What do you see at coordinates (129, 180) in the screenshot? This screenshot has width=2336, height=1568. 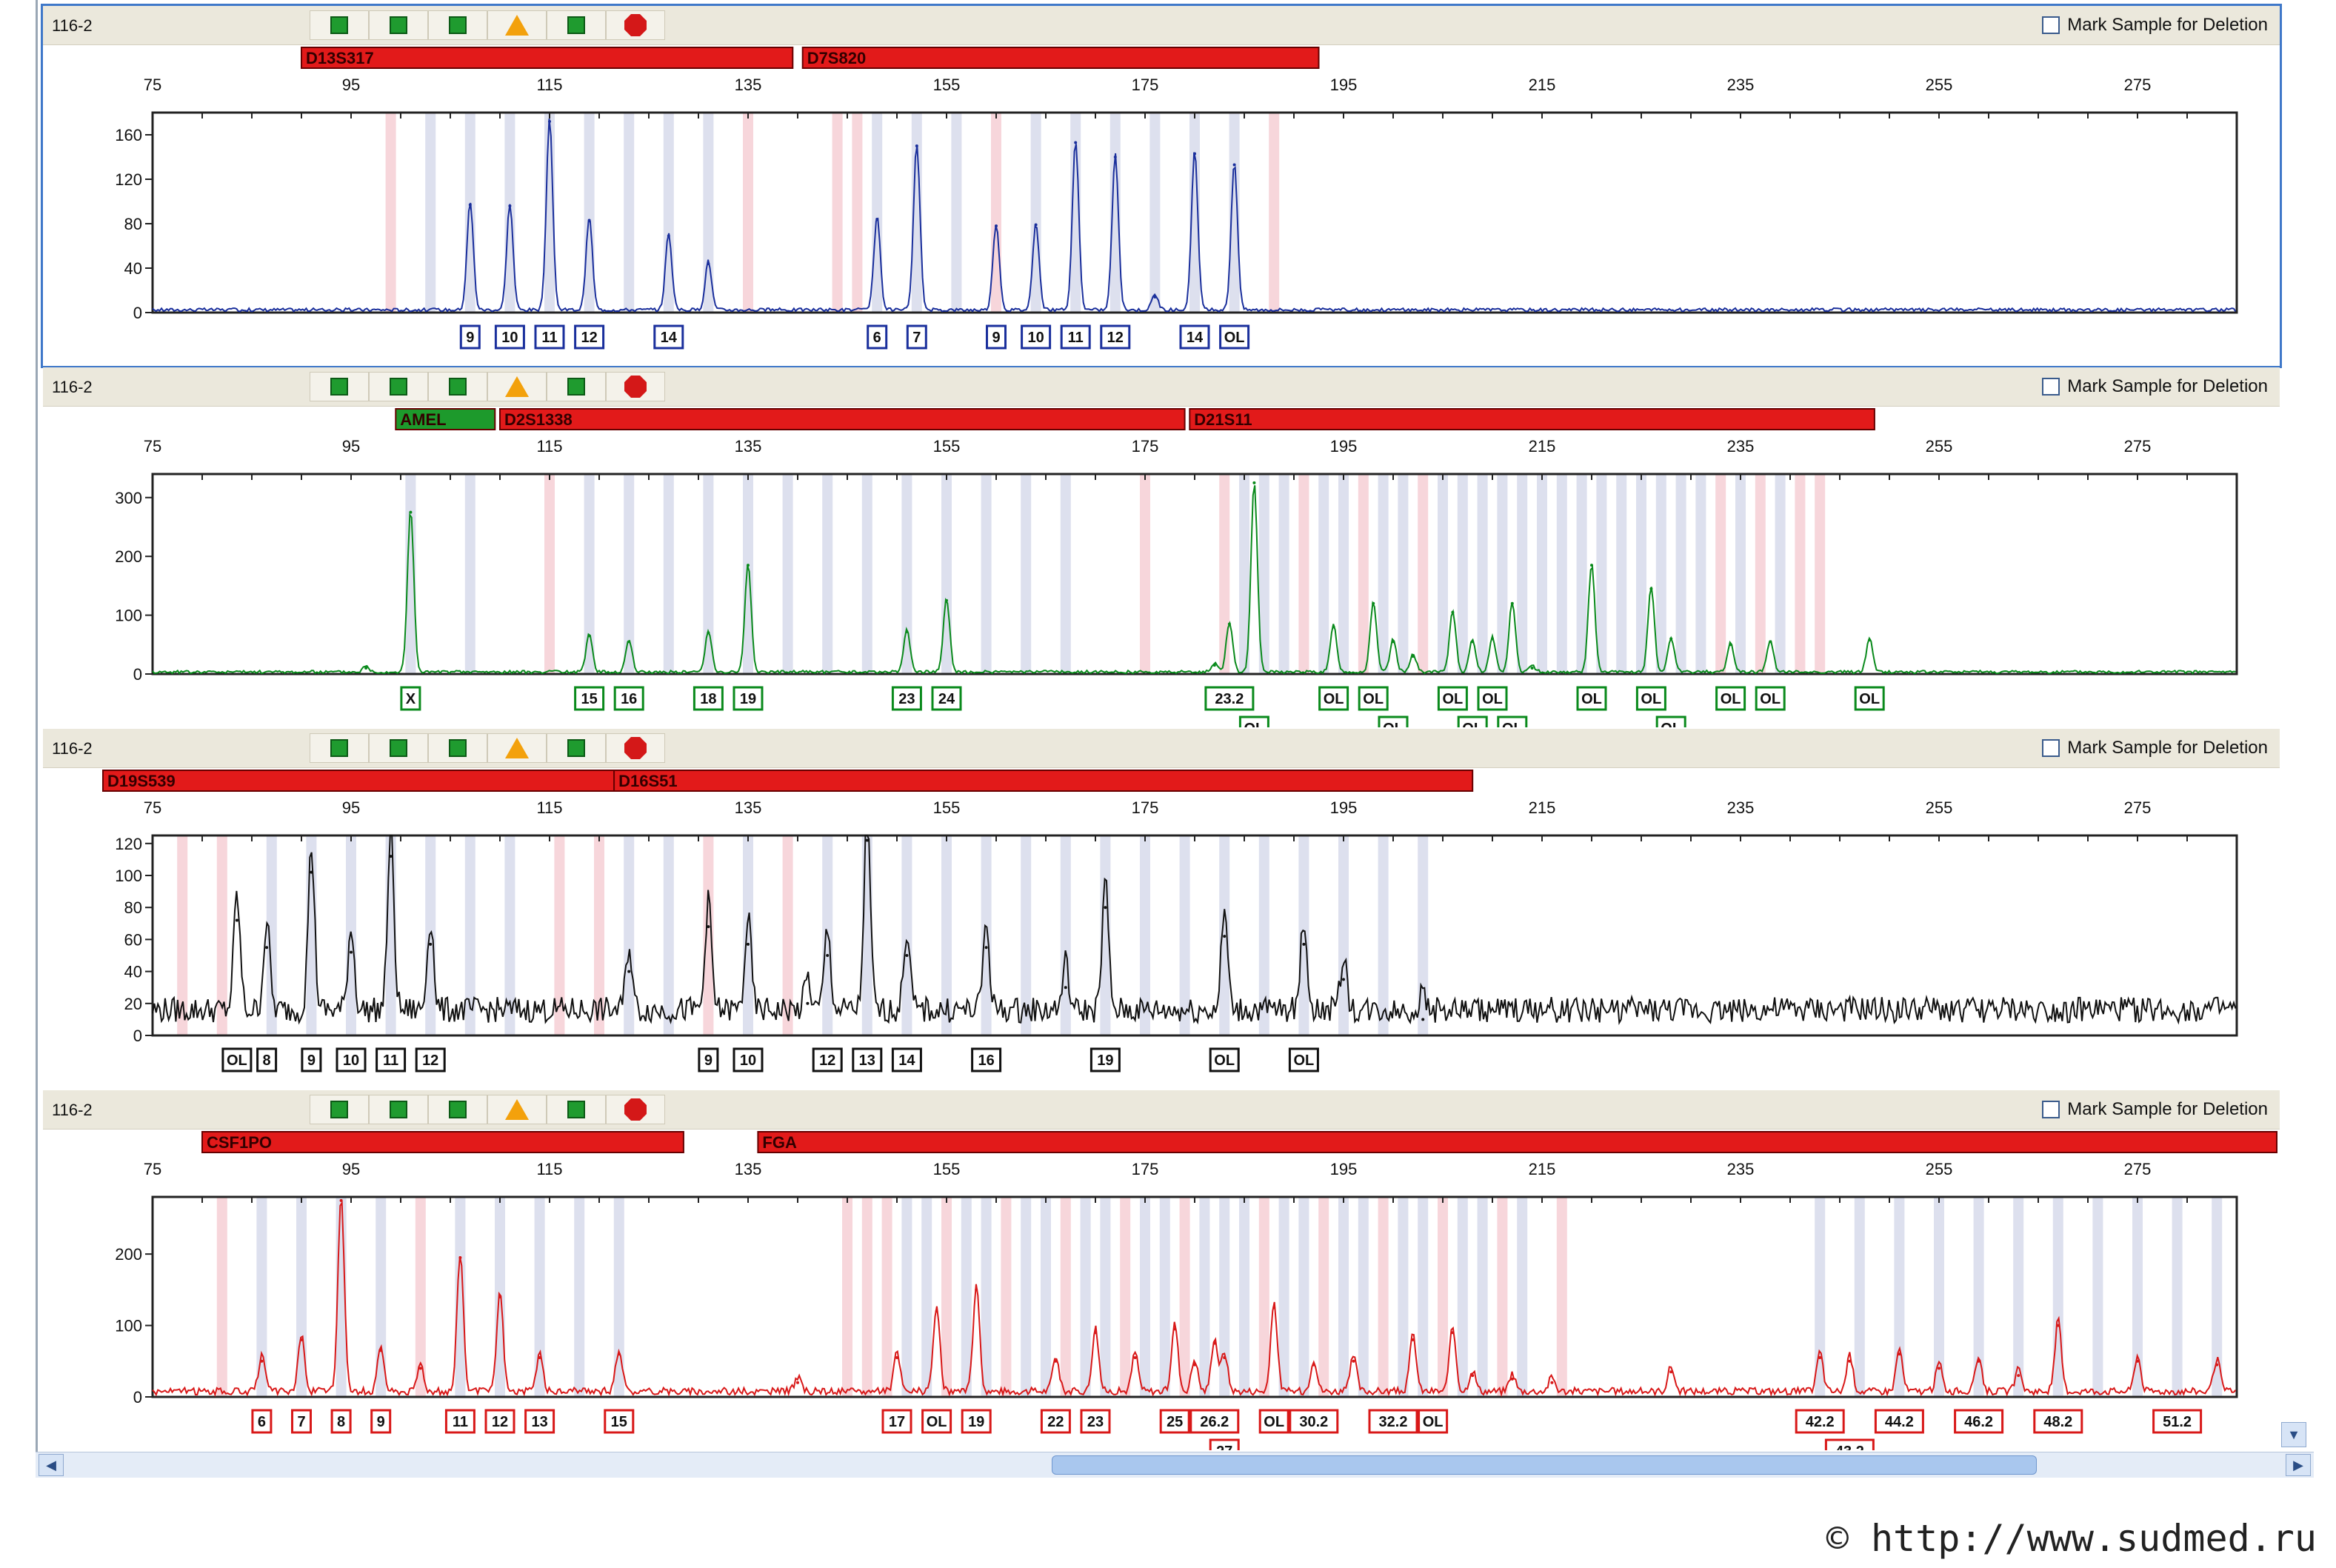 I see `y-tick-label: 120` at bounding box center [129, 180].